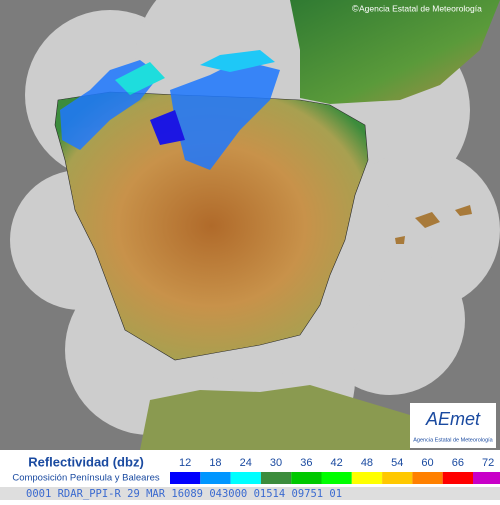 This screenshot has width=500, height=505. Describe the element at coordinates (395, 52) in the screenshot. I see `france` at that location.